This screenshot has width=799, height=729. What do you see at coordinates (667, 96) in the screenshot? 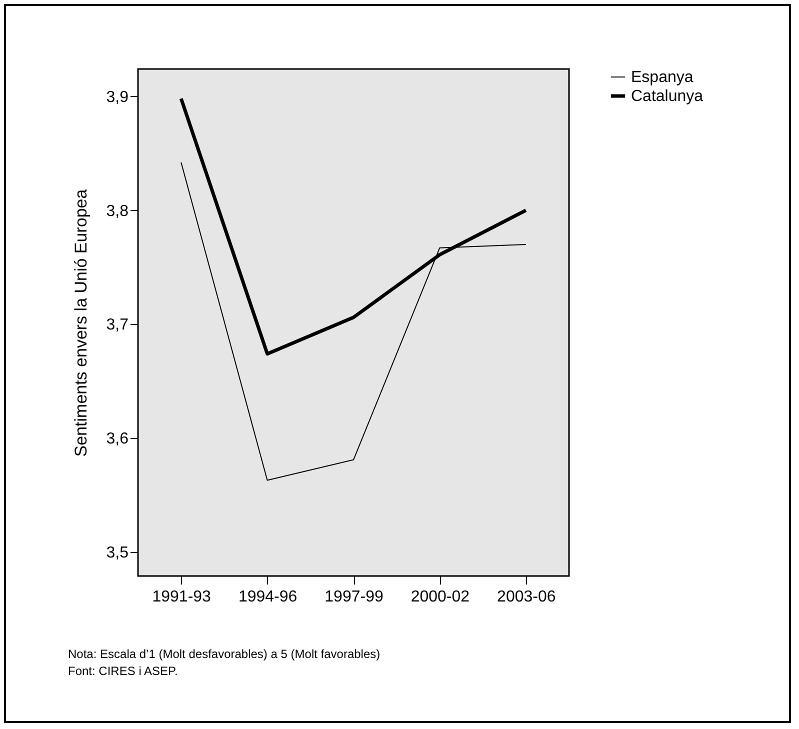
I see `legend-label: Catalunya` at bounding box center [667, 96].